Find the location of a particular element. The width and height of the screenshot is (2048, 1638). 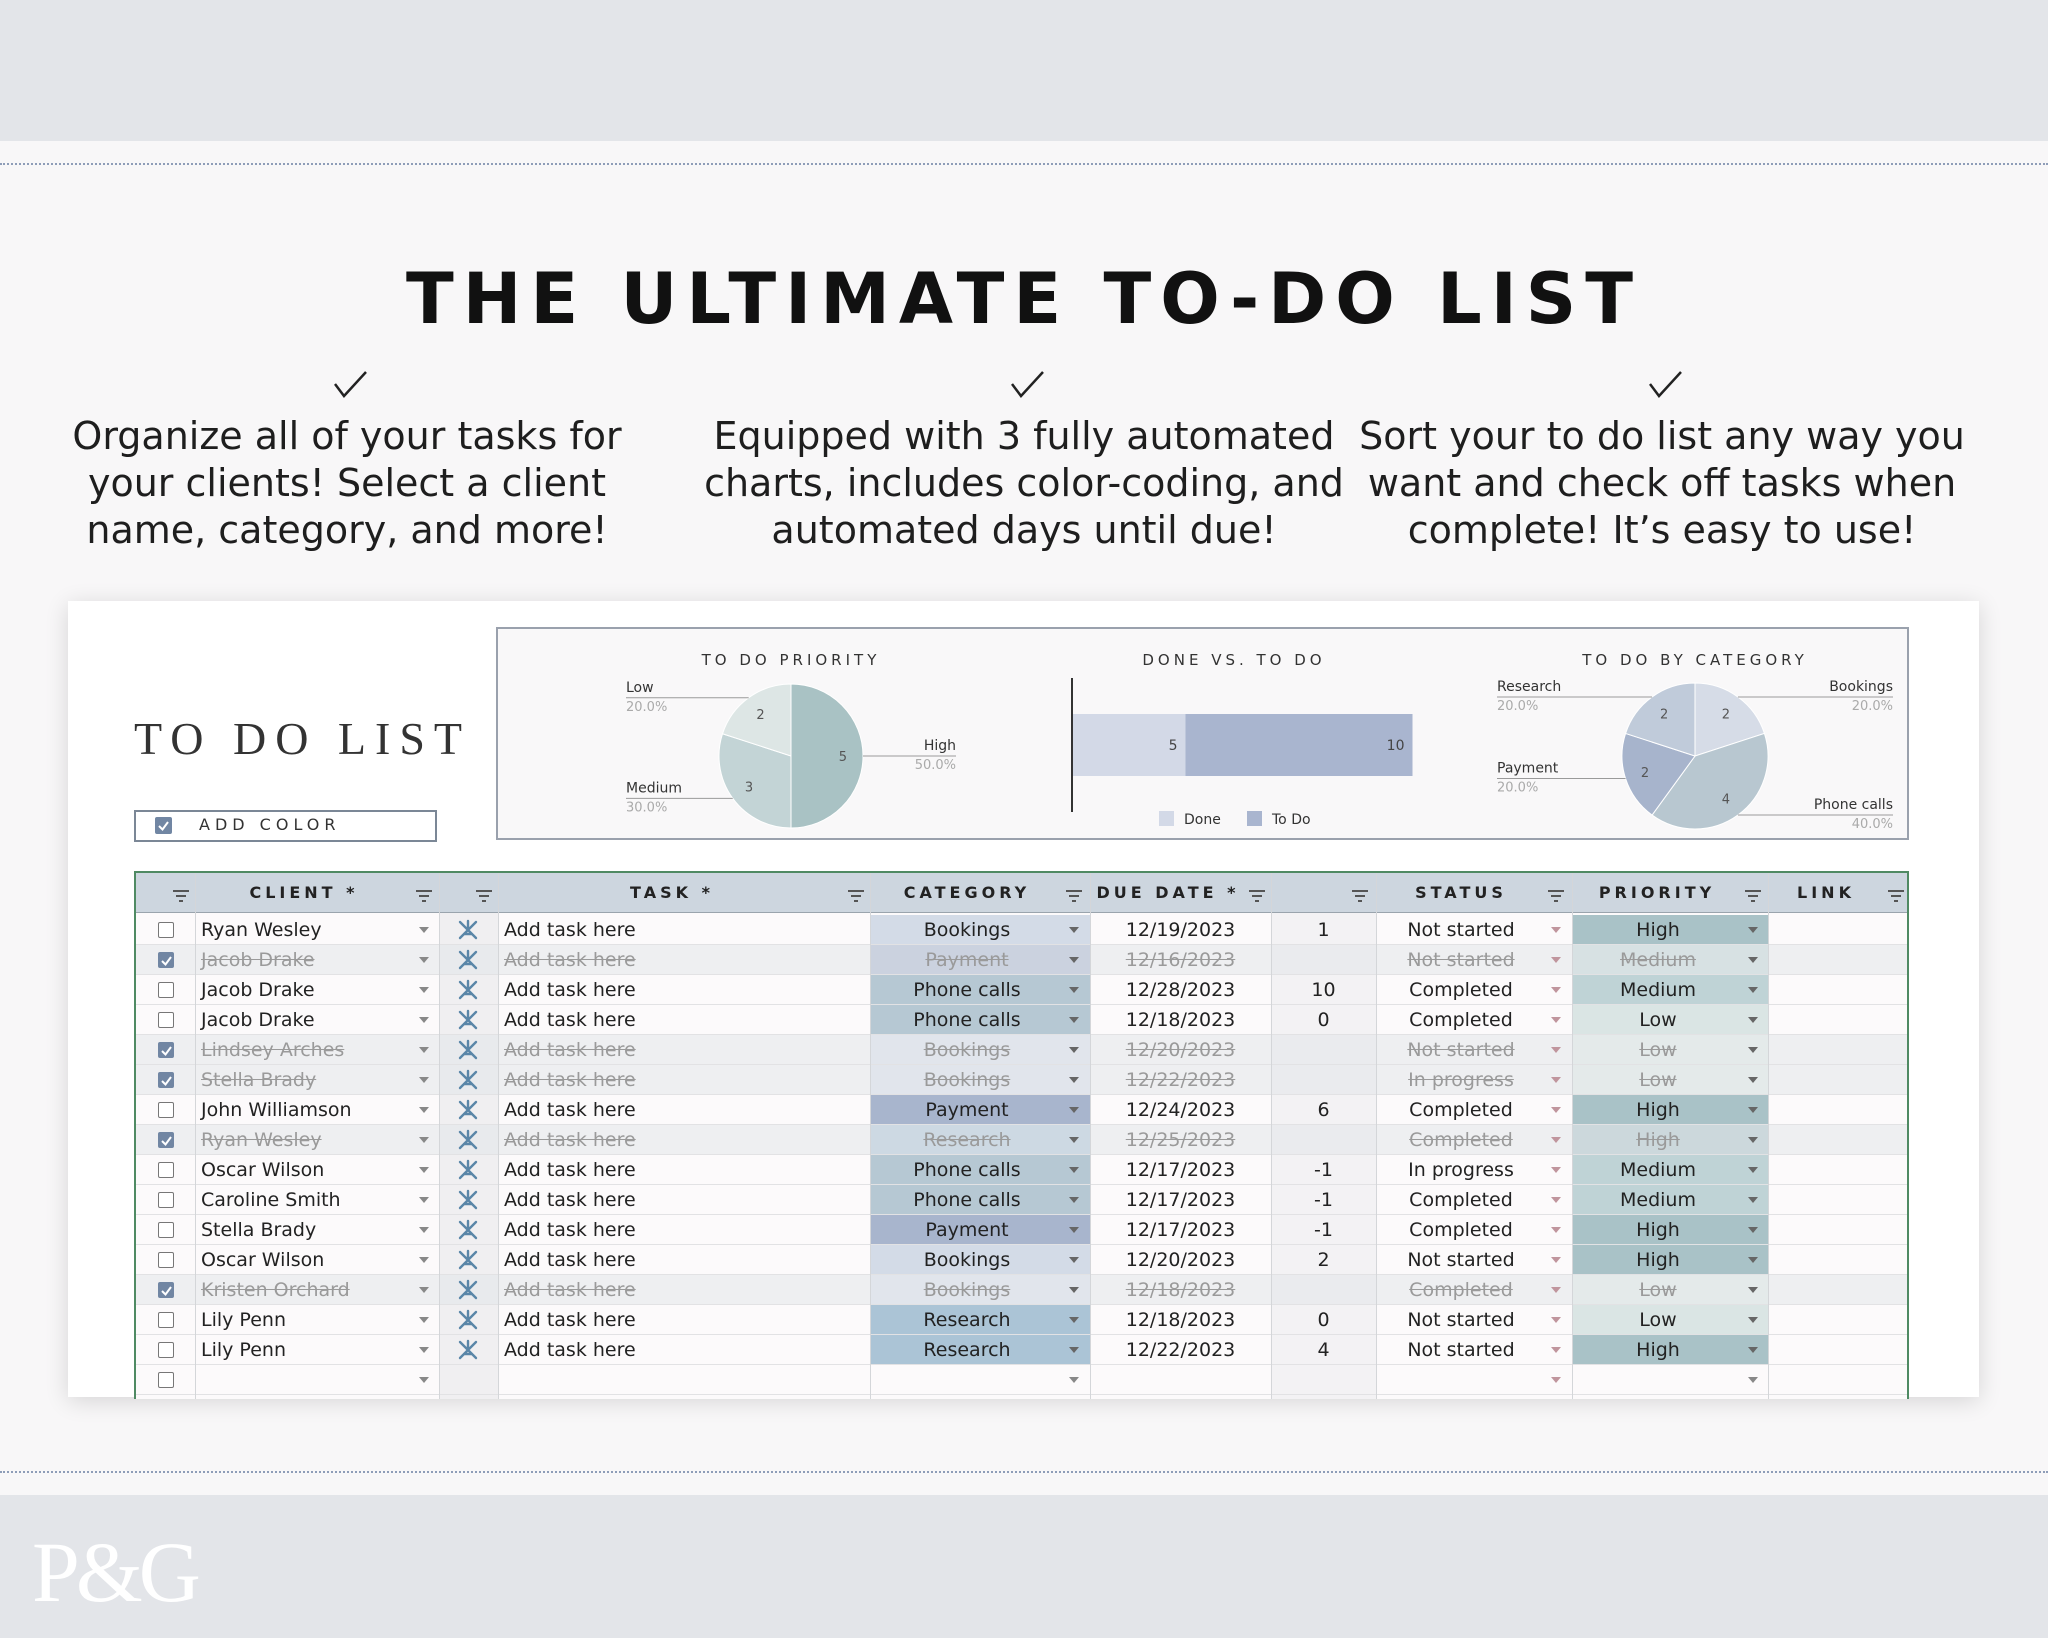

days-until-due: 10 is located at coordinates (1323, 990).